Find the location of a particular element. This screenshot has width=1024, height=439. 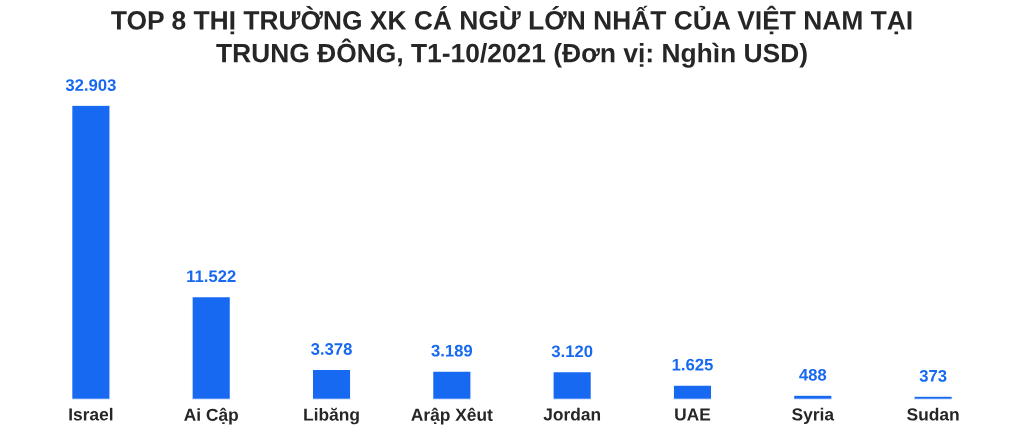

chart-title: TOP 8 THỊ TRƯỜNG XK CÁ NGỪ LỚN NHẤT CỦA VIỆT NAM TẠI TRUNG ĐÔNG, T1-10/2021 (Đơn vị: Nghìn USD) is located at coordinates (511, 36).